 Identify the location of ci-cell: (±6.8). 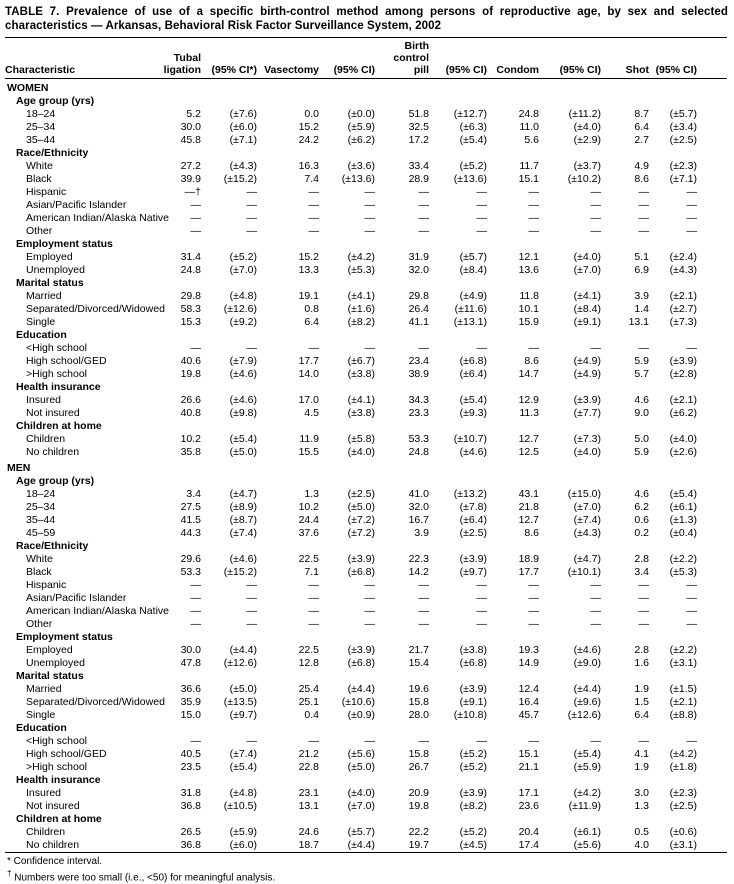
(473, 361).